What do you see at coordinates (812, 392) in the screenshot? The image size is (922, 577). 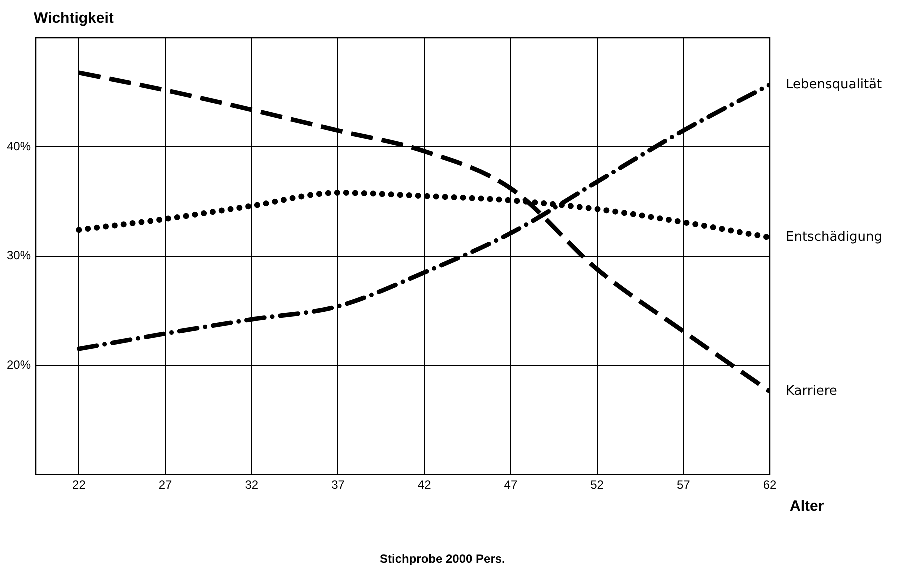 I see `series-label: Karriere` at bounding box center [812, 392].